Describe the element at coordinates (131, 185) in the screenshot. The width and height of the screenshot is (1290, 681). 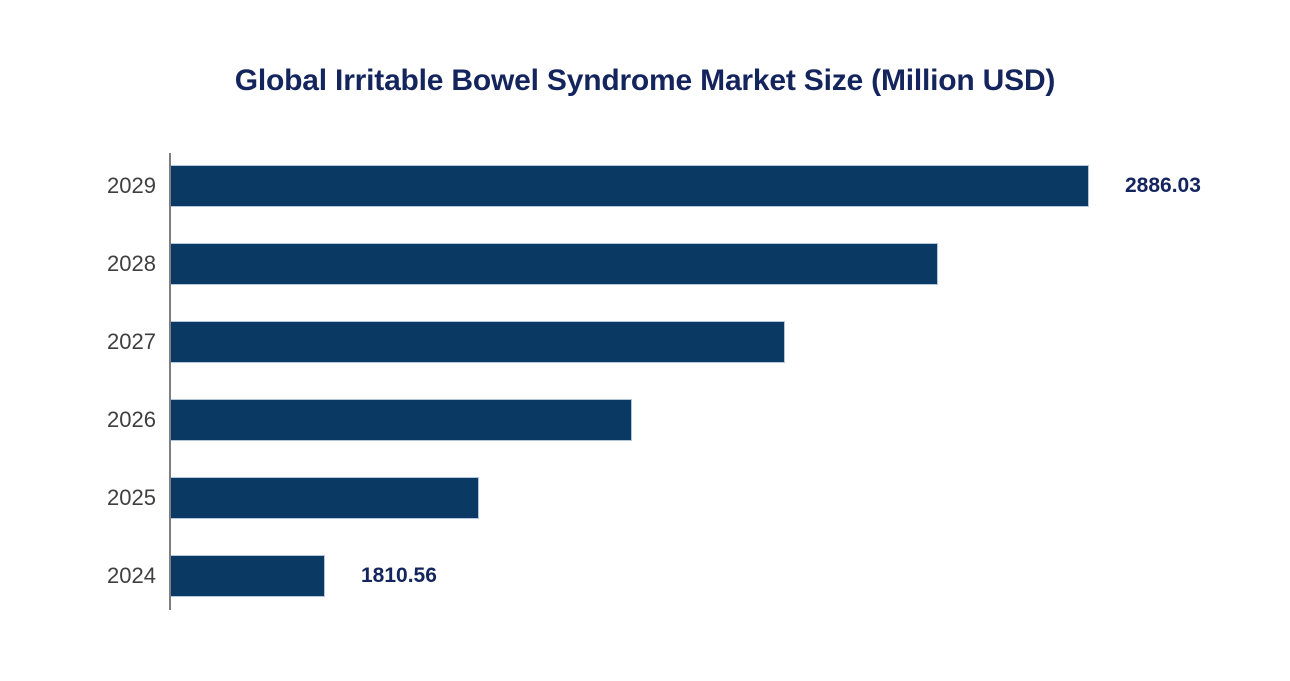
I see `category-tick-label: 2029` at that location.